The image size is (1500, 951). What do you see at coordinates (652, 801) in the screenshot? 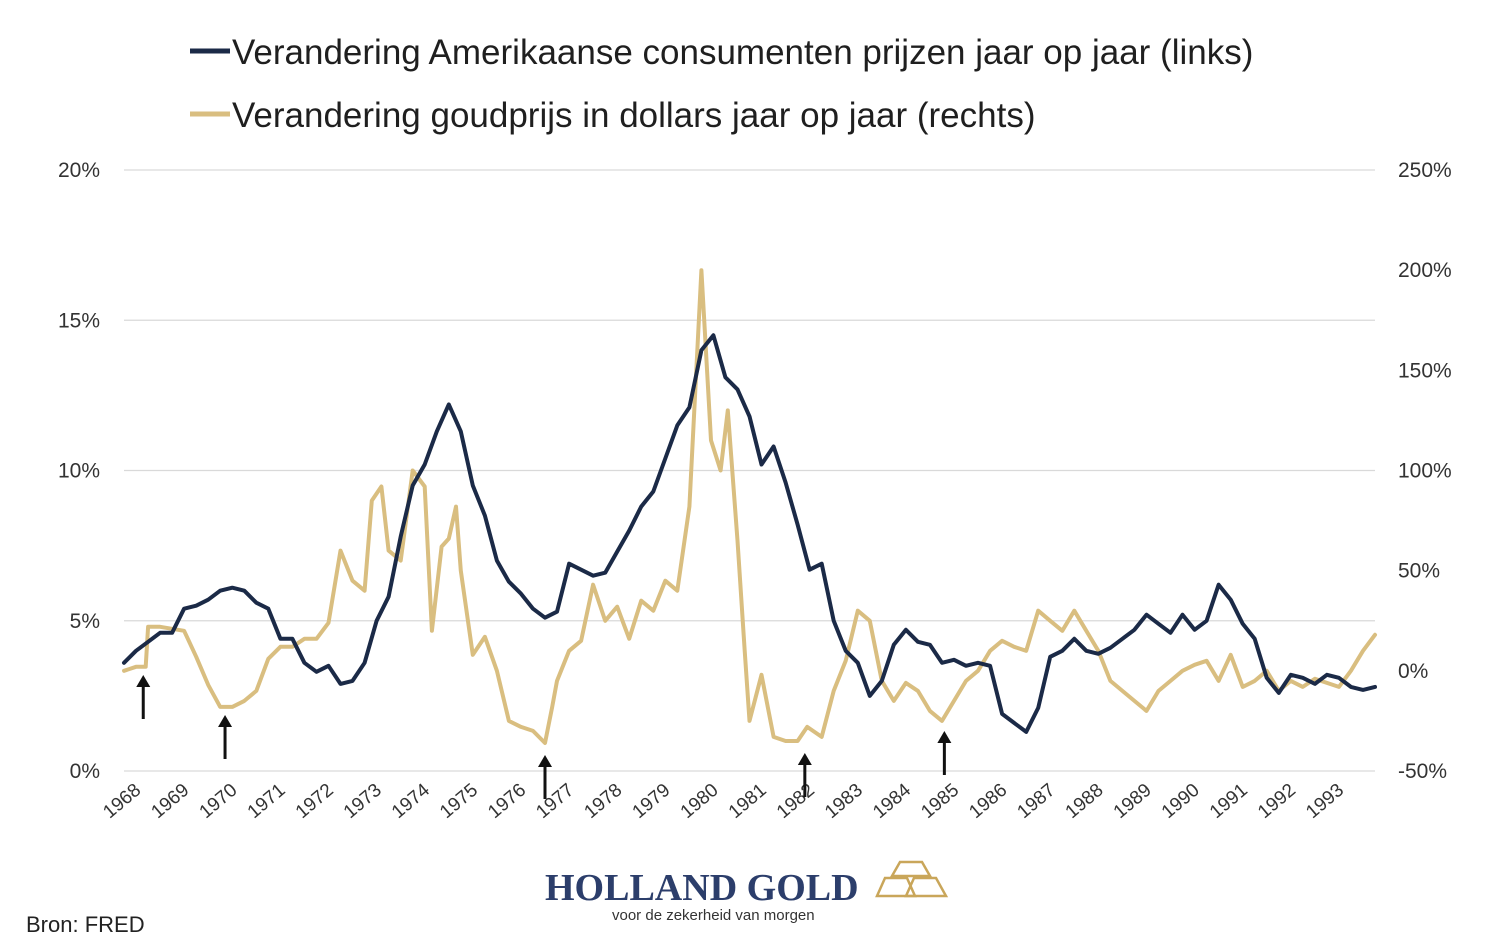
I see `x-tick-label: 1979` at bounding box center [652, 801].